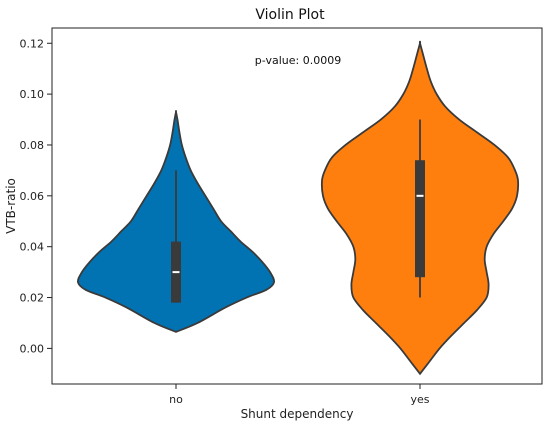  What do you see at coordinates (32, 94) in the screenshot?
I see `y-tick-label: 0.10` at bounding box center [32, 94].